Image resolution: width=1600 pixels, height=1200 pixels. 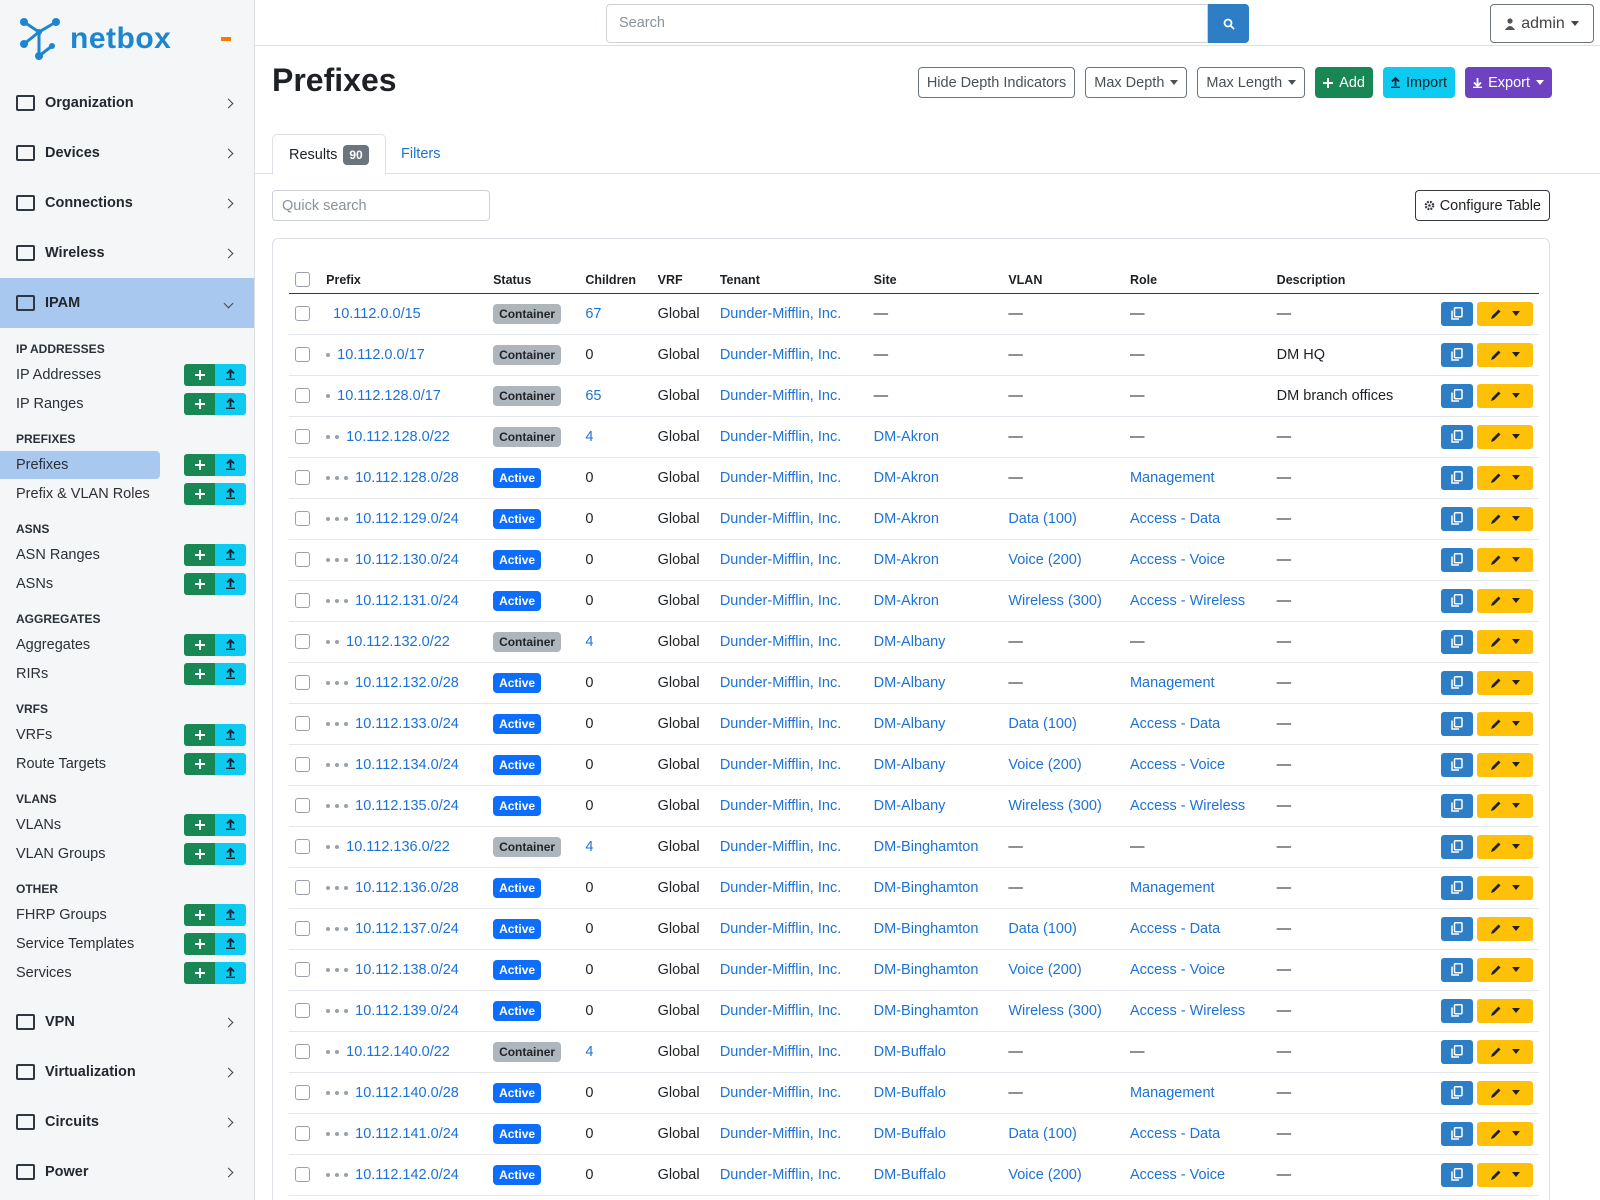 I want to click on prefix-link: 10.112.131.0/24, so click(x=407, y=600).